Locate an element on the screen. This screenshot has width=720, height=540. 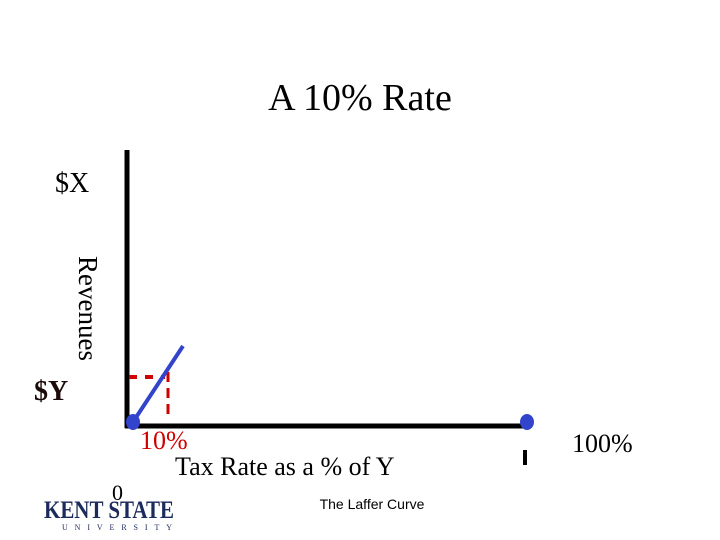
full-rate-point is located at coordinates (527, 422).